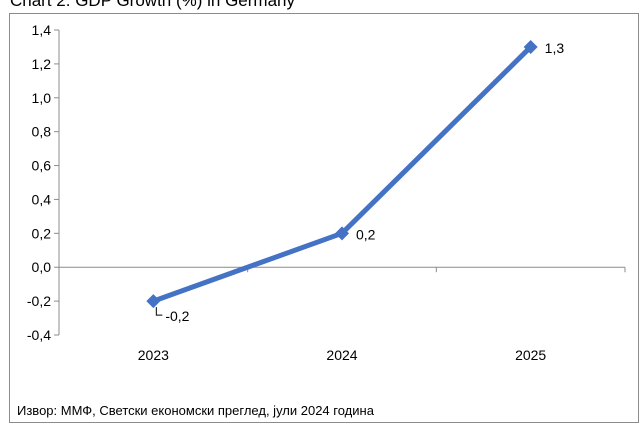 The height and width of the screenshot is (425, 643). I want to click on data-label: 1,3, so click(555, 48).